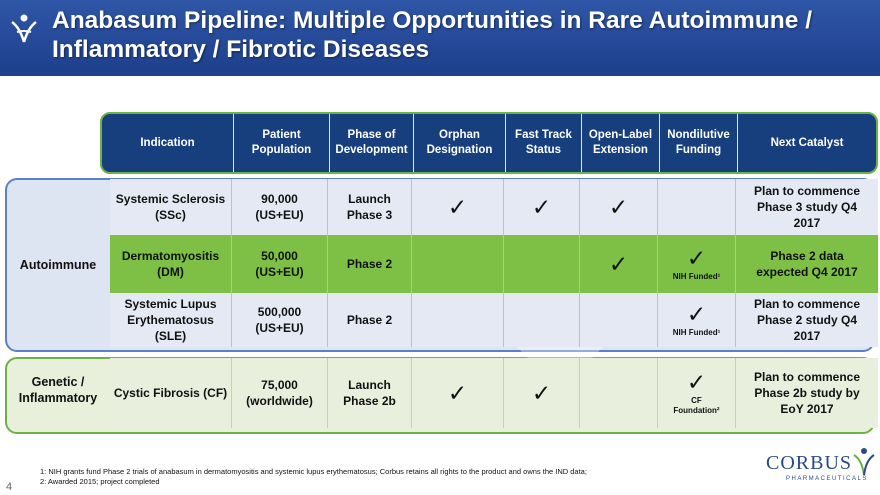  Describe the element at coordinates (280, 207) in the screenshot. I see `cell-population: 90,000 (US+EU)` at that location.